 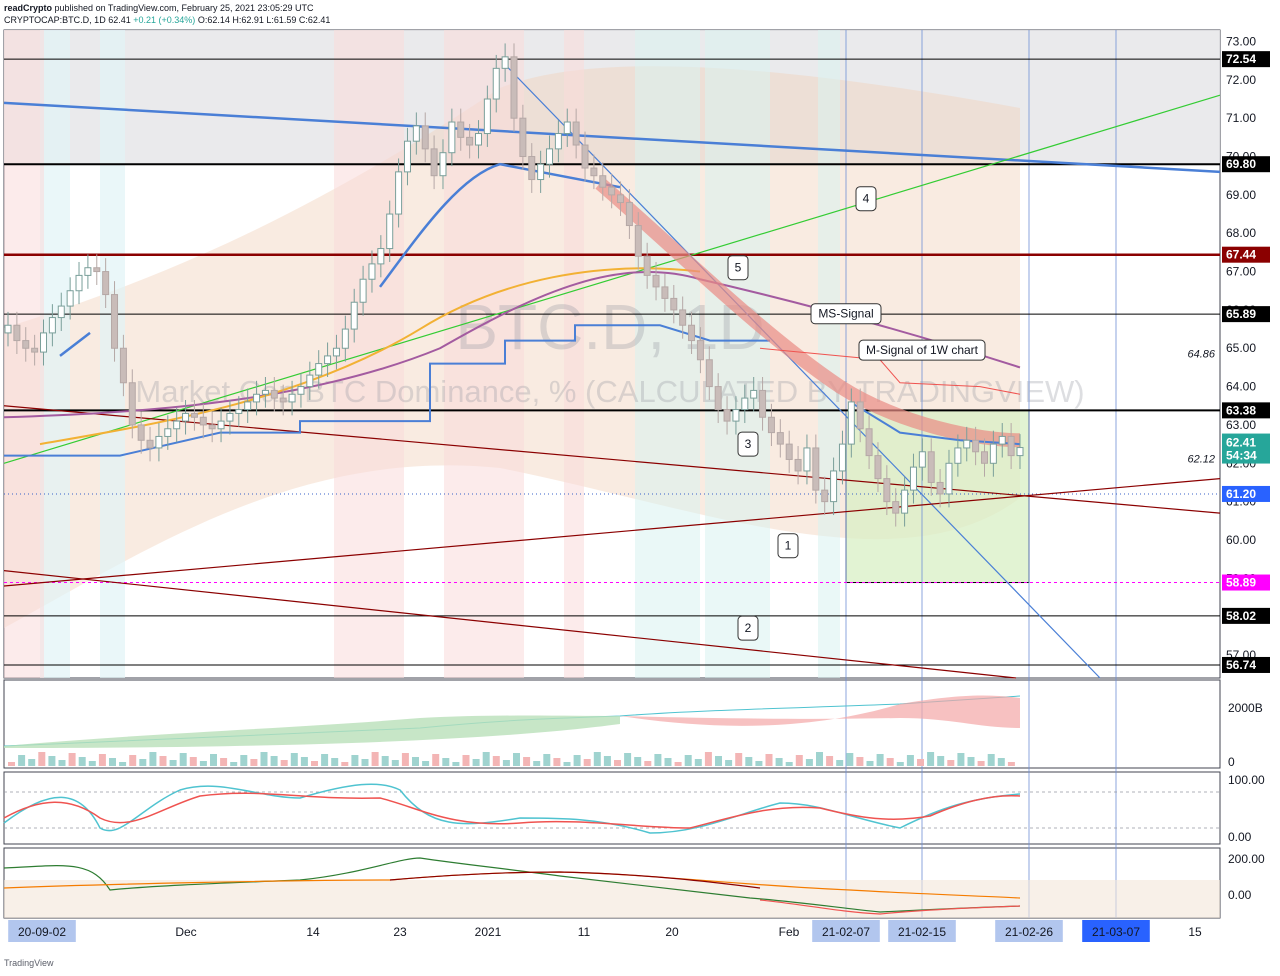 What do you see at coordinates (1246, 254) in the screenshot?
I see `level-tag: 67.44` at bounding box center [1246, 254].